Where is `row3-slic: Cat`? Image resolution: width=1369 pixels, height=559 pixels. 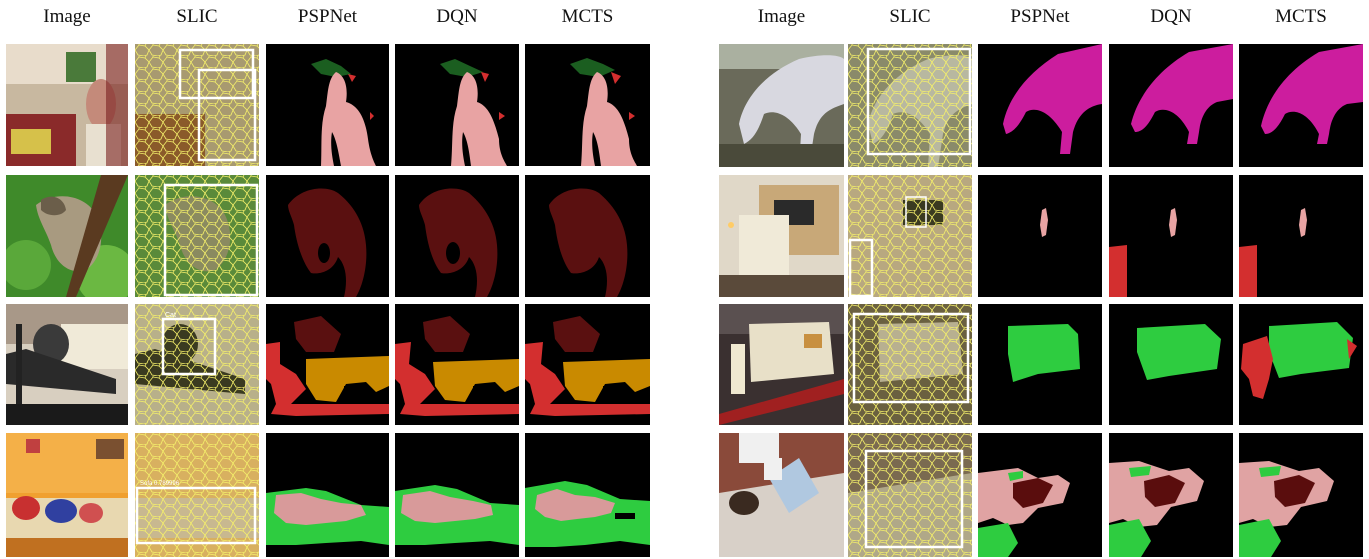 row3-slic: Cat is located at coordinates (197, 364).